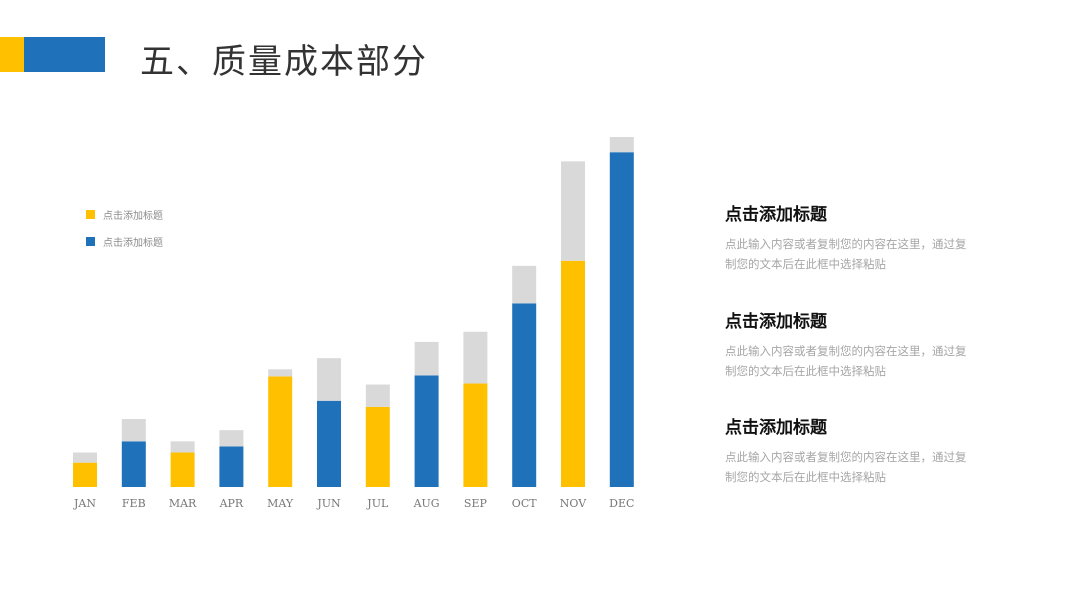  Describe the element at coordinates (90, 214) in the screenshot. I see `legend-swatch-yellow` at that location.